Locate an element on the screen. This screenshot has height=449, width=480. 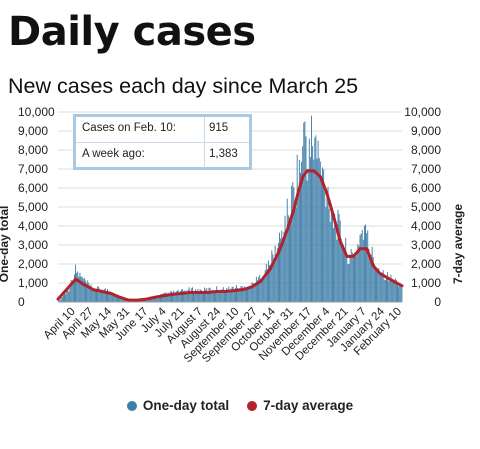
y-tick-label-left: 7,000 is located at coordinates (33, 169).